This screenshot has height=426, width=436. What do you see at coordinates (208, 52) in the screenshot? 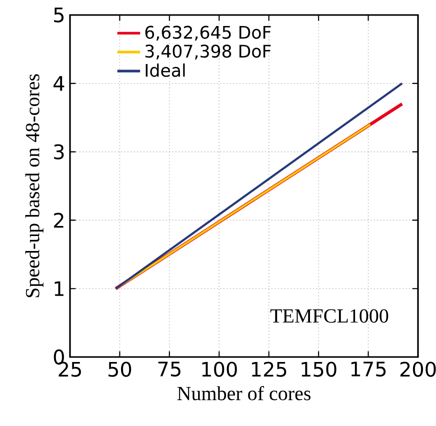
I see `legend-label: 3,407,398 DoF` at bounding box center [208, 52].